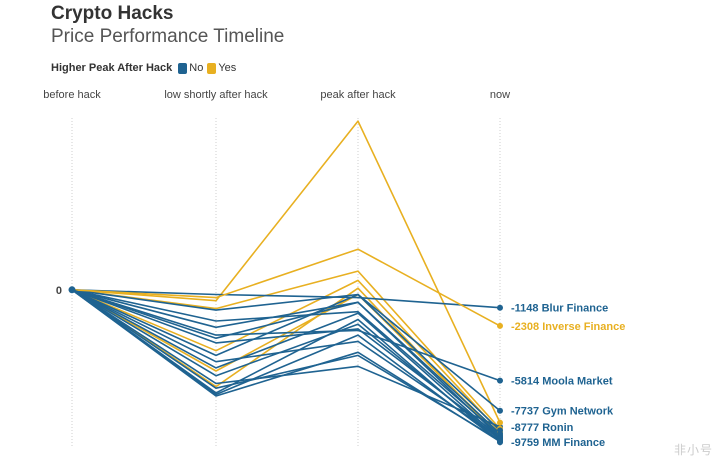  What do you see at coordinates (183, 68) in the screenshot?
I see `legend-swatch-no` at bounding box center [183, 68].